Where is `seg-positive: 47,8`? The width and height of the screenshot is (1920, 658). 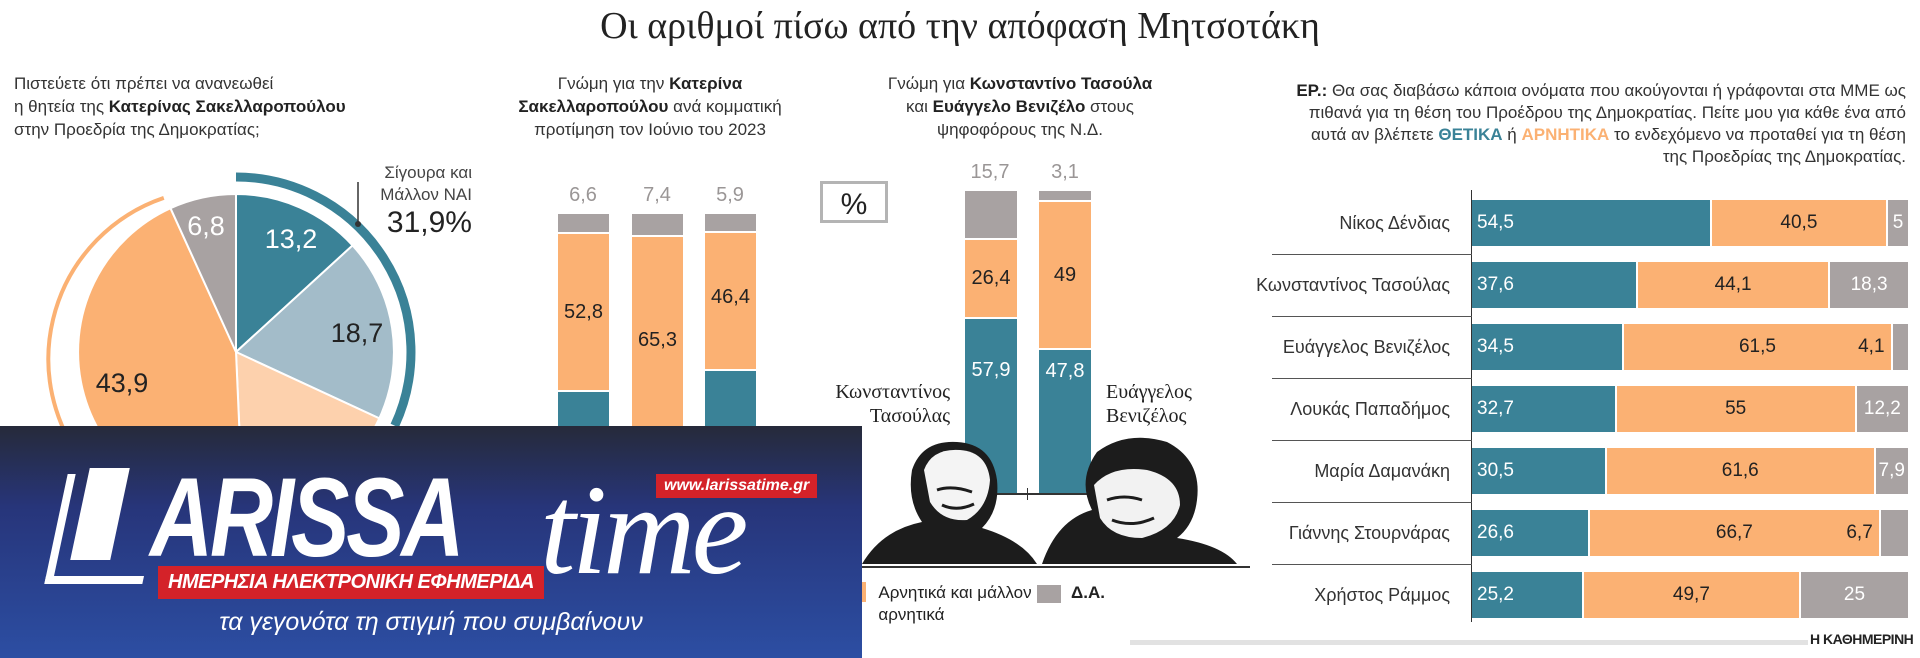
seg-positive: 47,8 is located at coordinates (1065, 420).